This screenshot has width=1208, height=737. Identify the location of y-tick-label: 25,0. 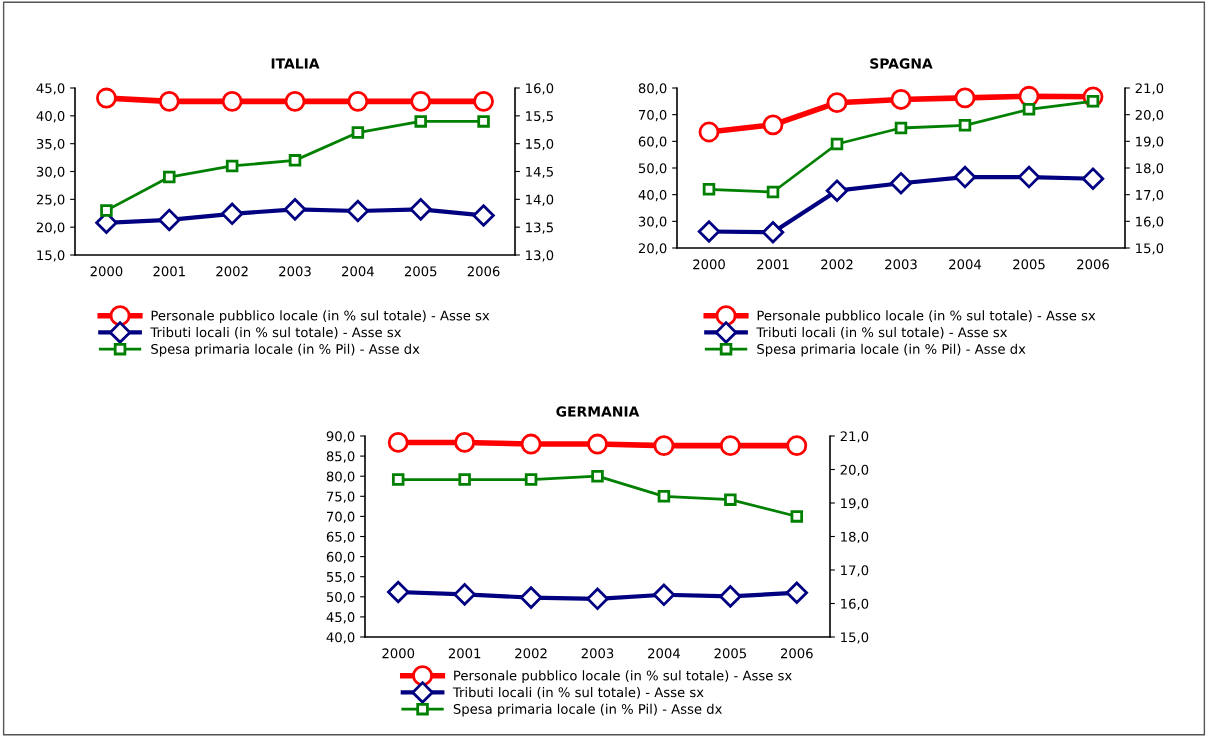
(50, 200).